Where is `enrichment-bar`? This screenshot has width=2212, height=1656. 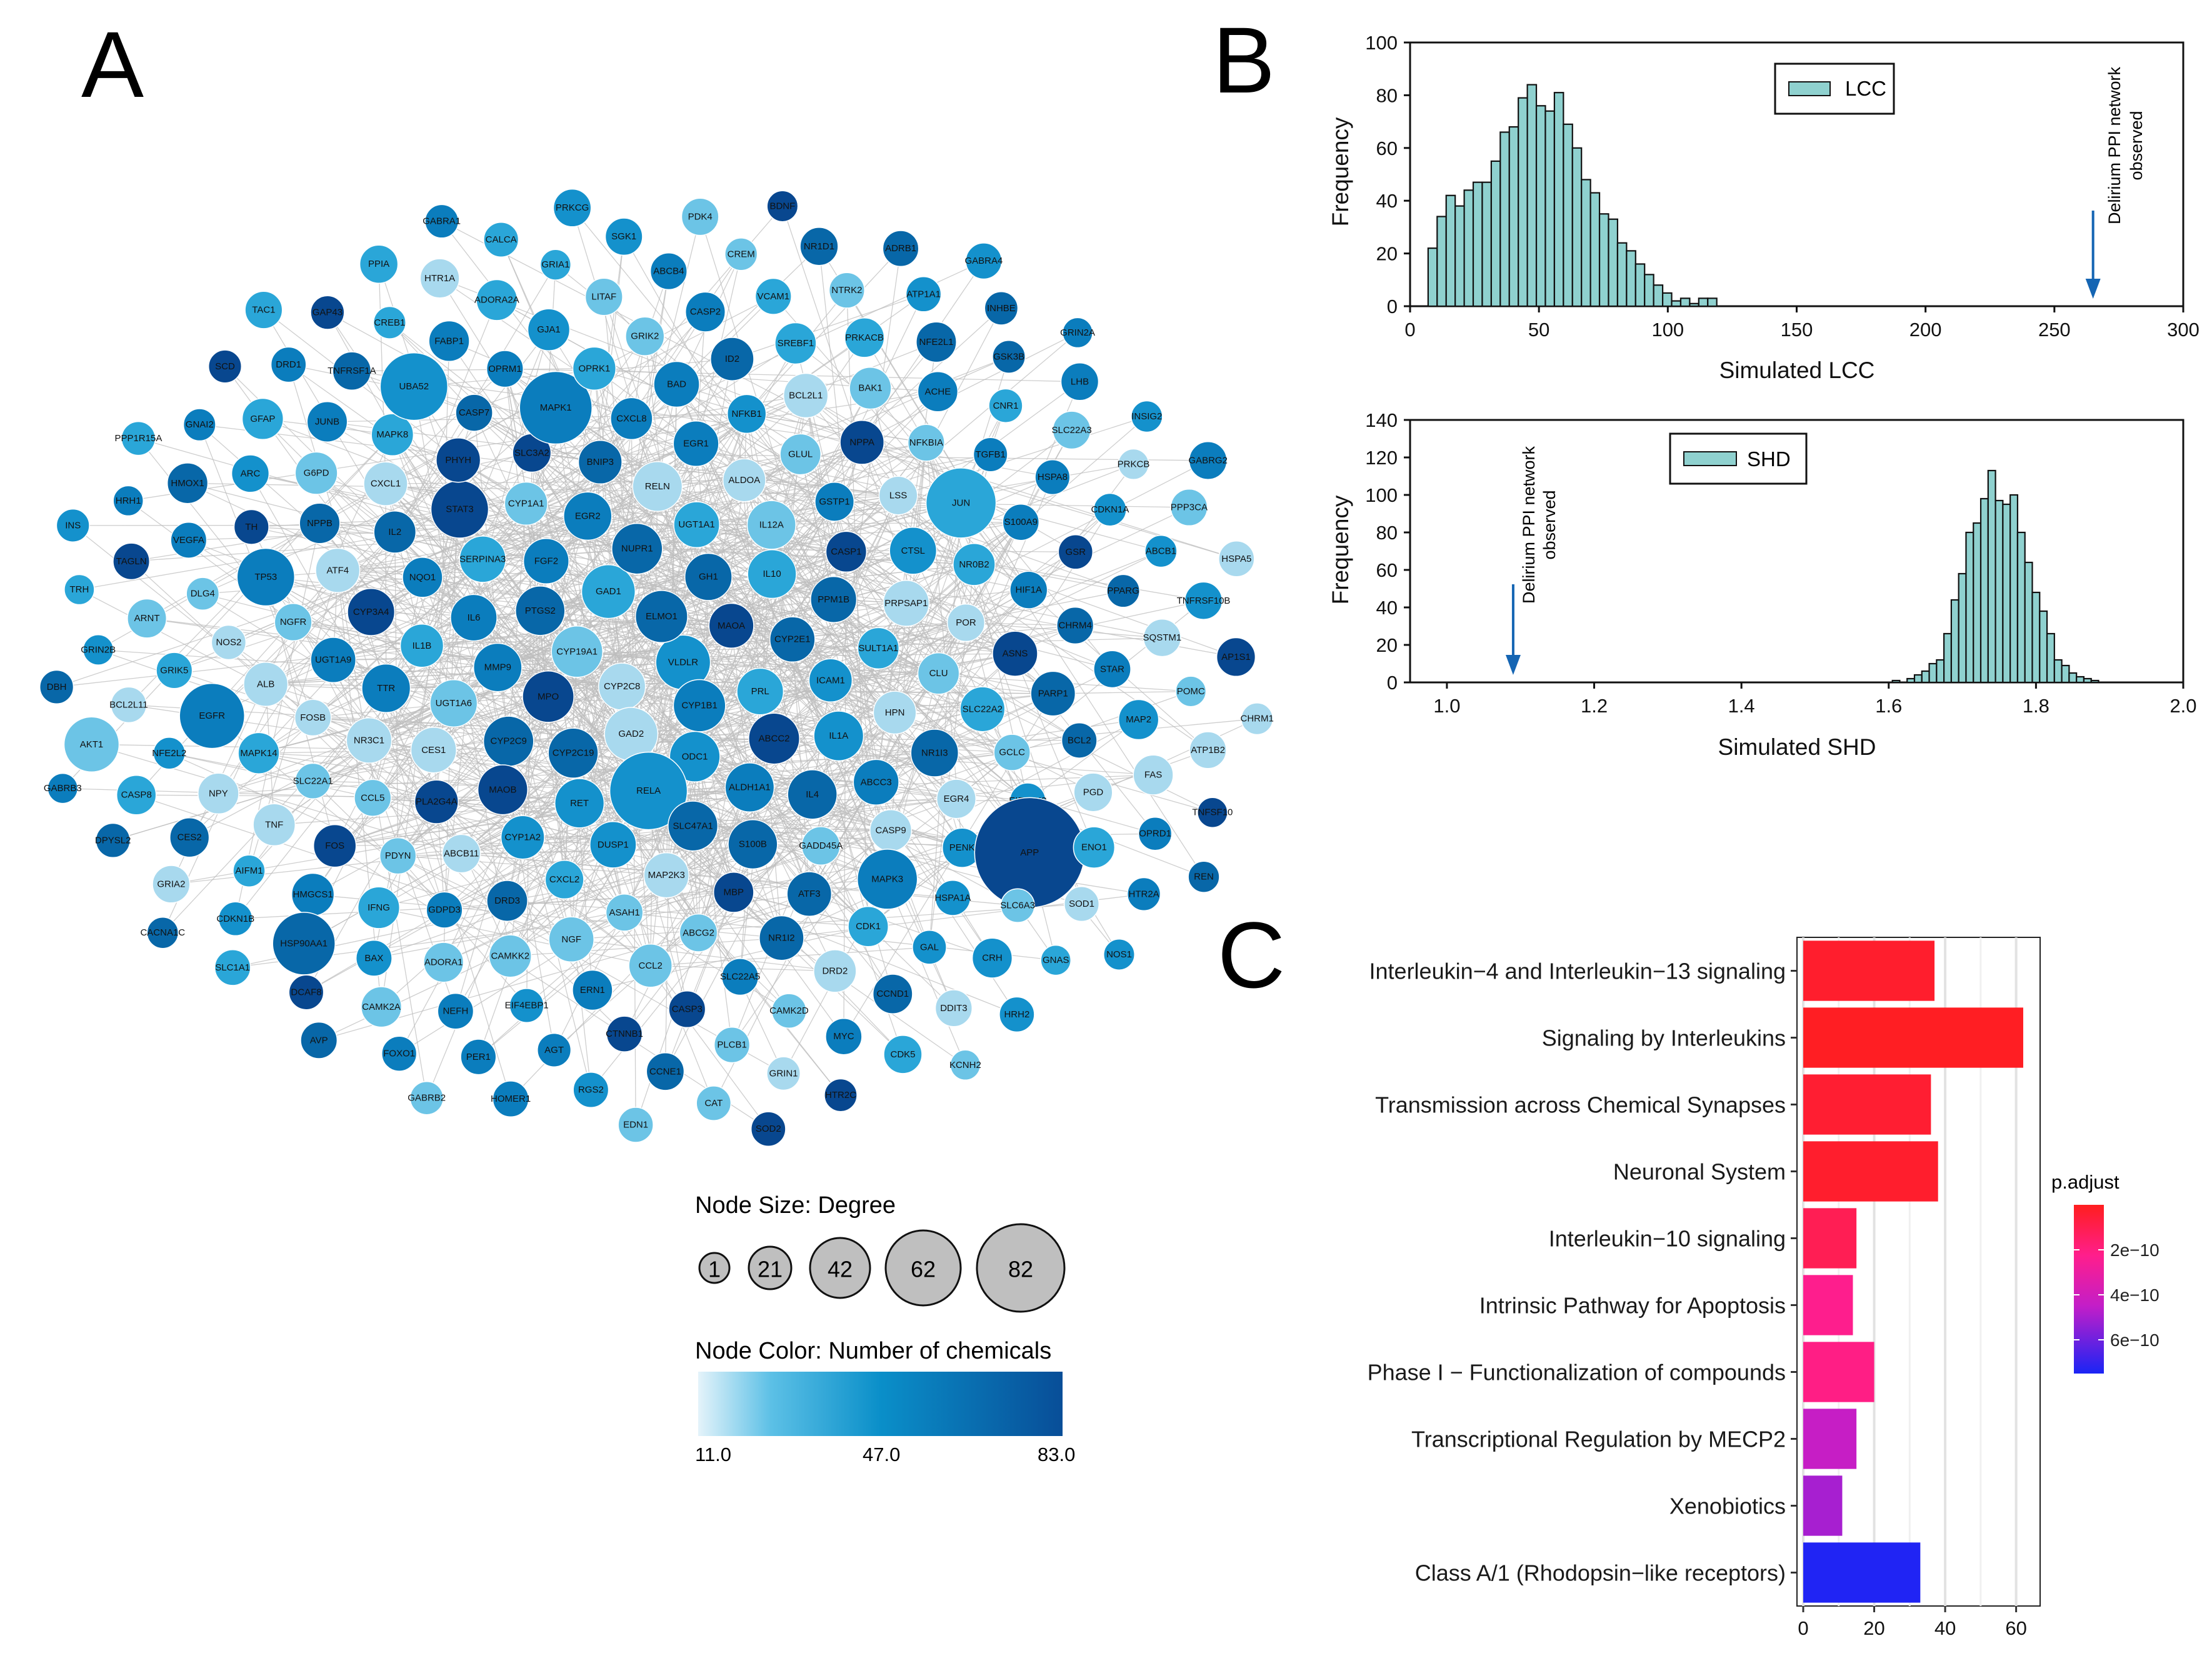 enrichment-bar is located at coordinates (1830, 1238).